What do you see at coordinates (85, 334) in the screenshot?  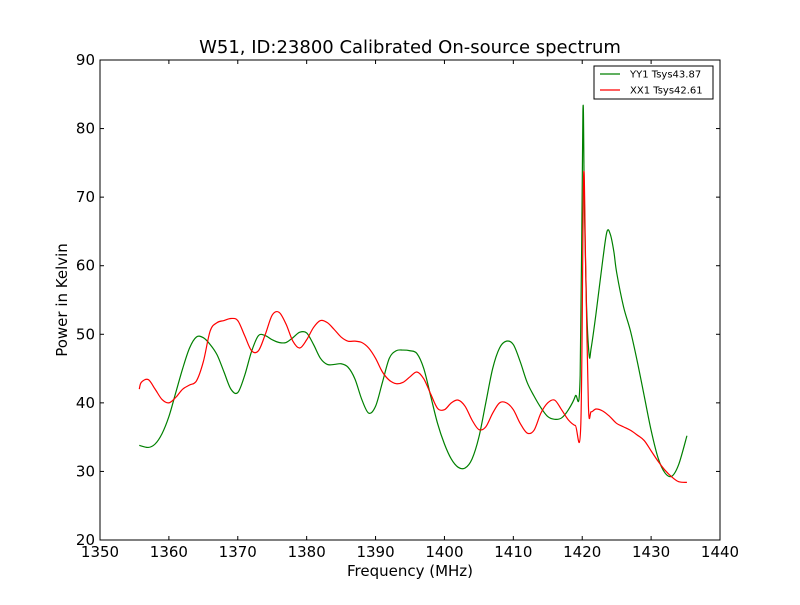 I see `y-tick-label-3: 50` at bounding box center [85, 334].